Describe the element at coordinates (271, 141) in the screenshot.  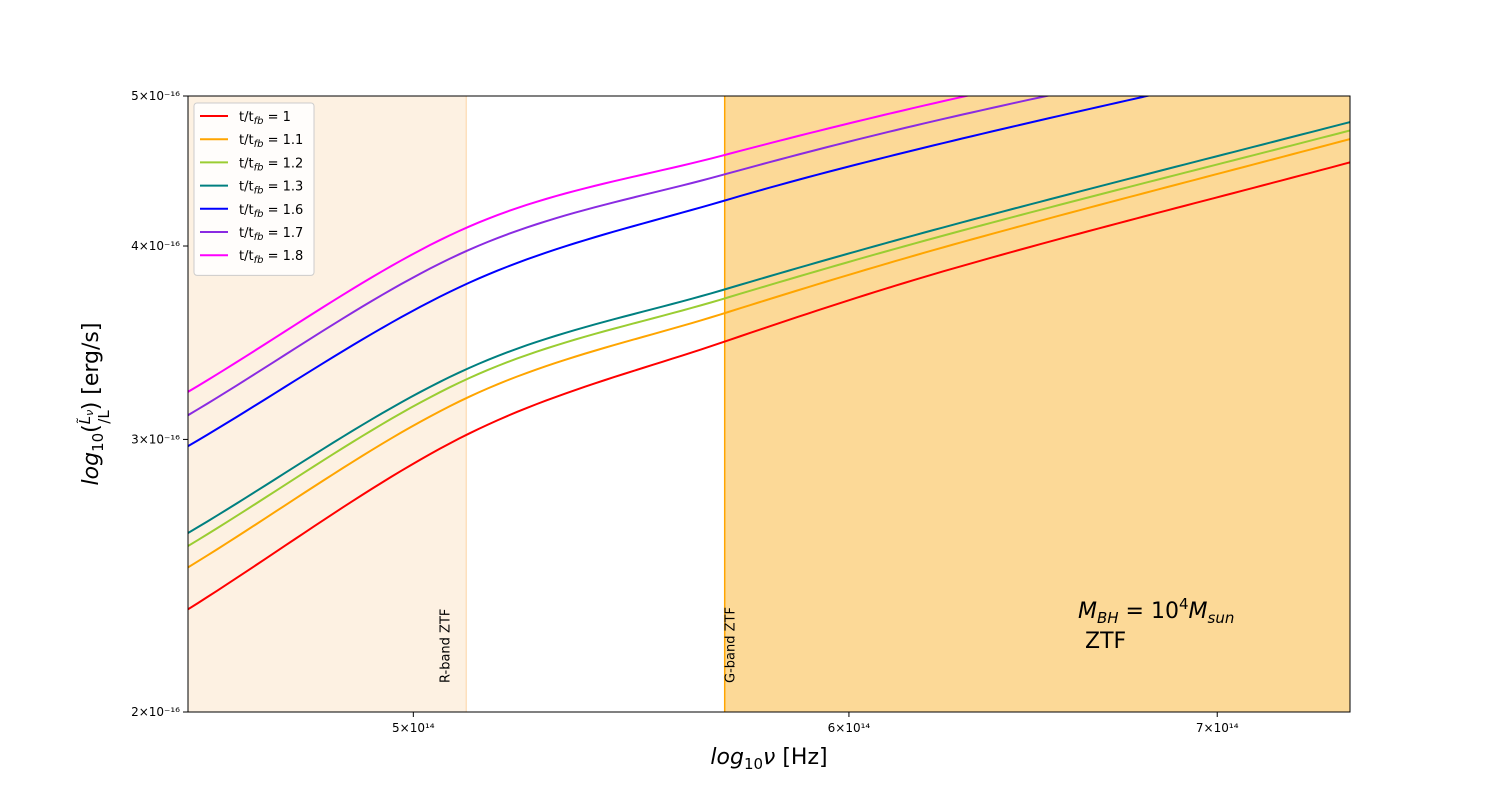
I see `legend-label-1: t/tfb = 1.1` at that location.